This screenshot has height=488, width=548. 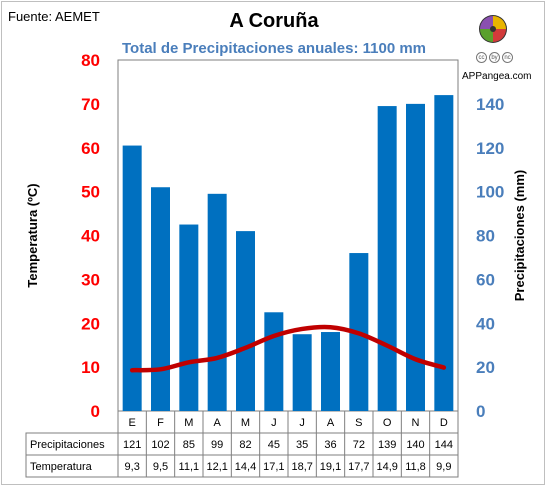 I want to click on left-axis-title: Temperatura (ºC), so click(x=32, y=235).